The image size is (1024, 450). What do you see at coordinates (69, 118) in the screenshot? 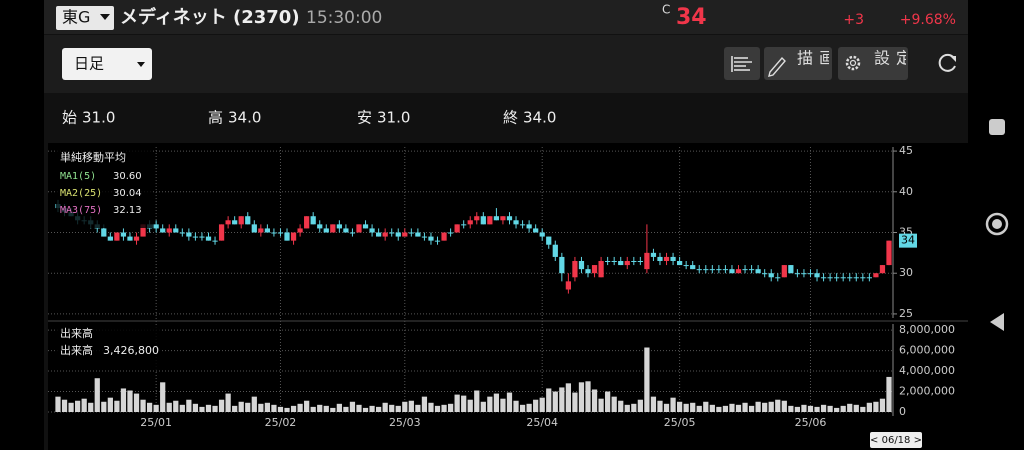
I see `summary-label: 始` at bounding box center [69, 118].